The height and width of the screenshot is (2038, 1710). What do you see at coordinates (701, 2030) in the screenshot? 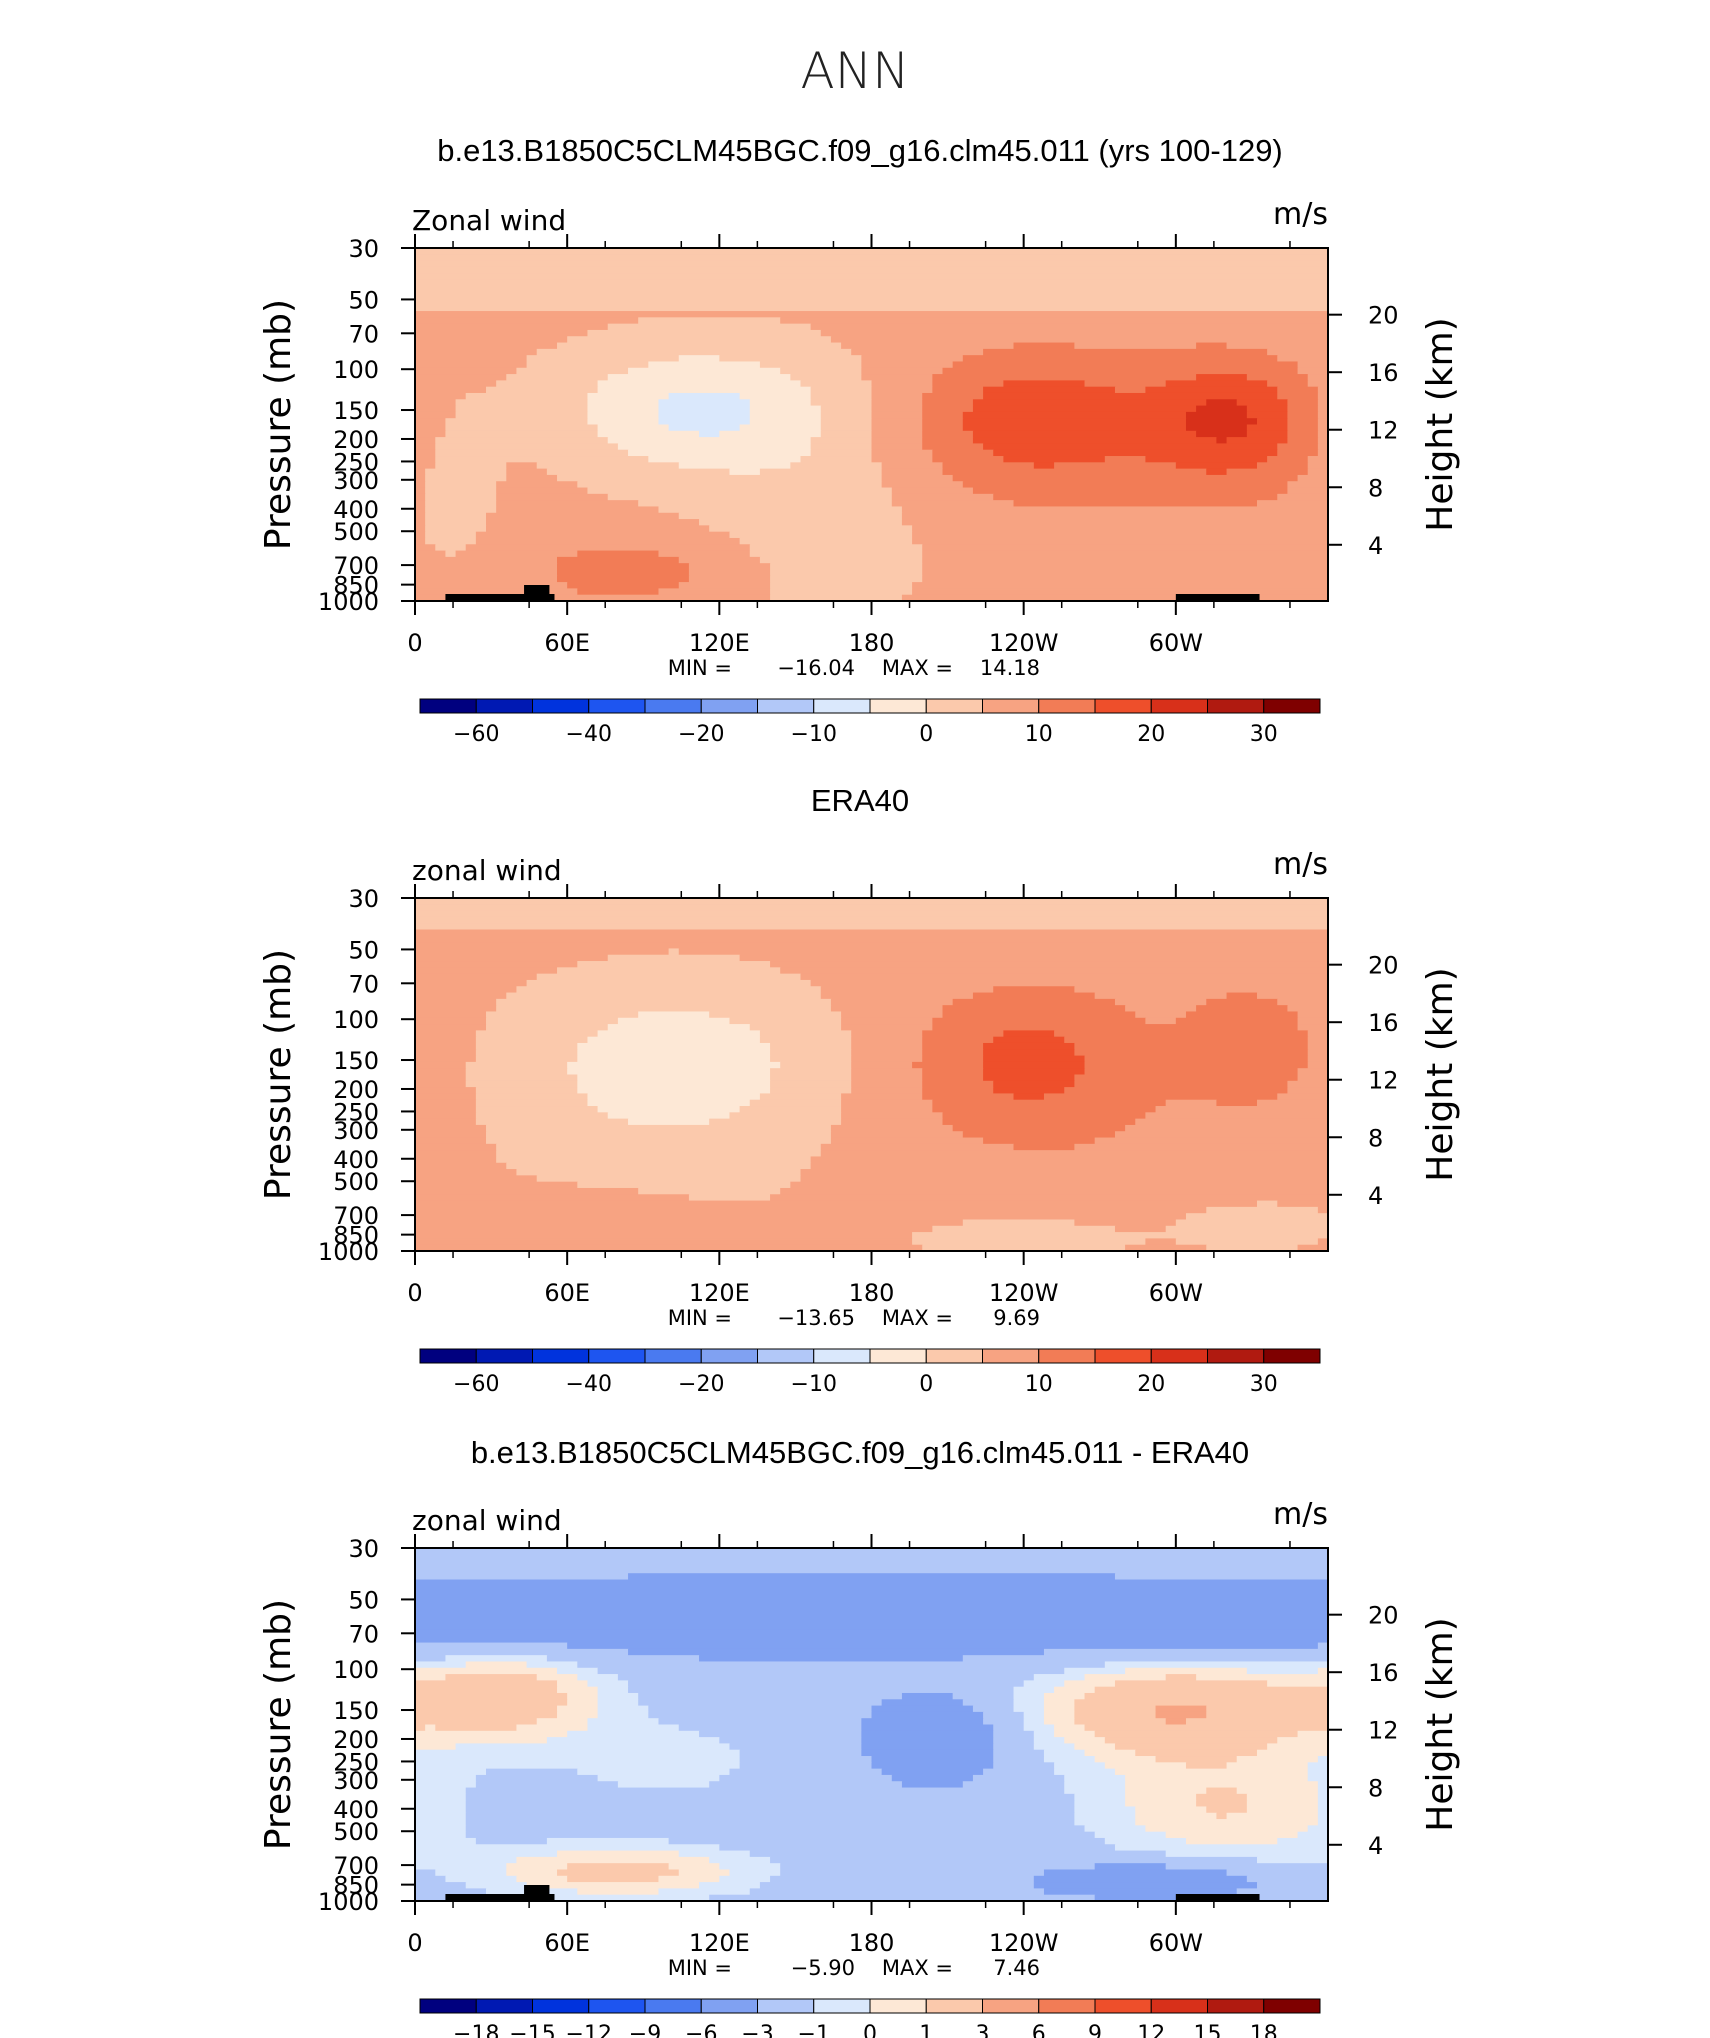
I see `colorbar-tick-label: −6` at bounding box center [701, 2030].